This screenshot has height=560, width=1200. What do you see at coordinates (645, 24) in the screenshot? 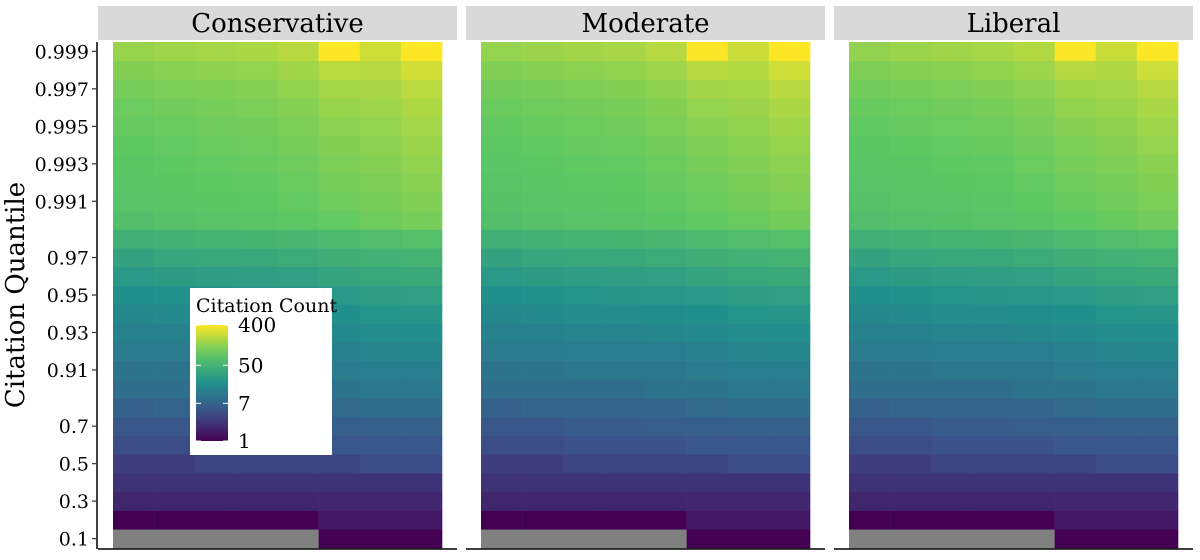
I see `strip-label: Moderate` at bounding box center [645, 24].